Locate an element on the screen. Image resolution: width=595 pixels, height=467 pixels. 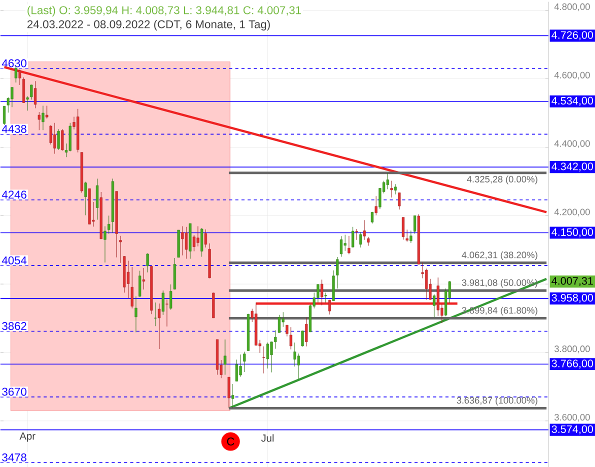
text: 24.03.2022 - 08.09.2022 (CDT, 6 Monate, 1 Tag) is located at coordinates (148, 25).